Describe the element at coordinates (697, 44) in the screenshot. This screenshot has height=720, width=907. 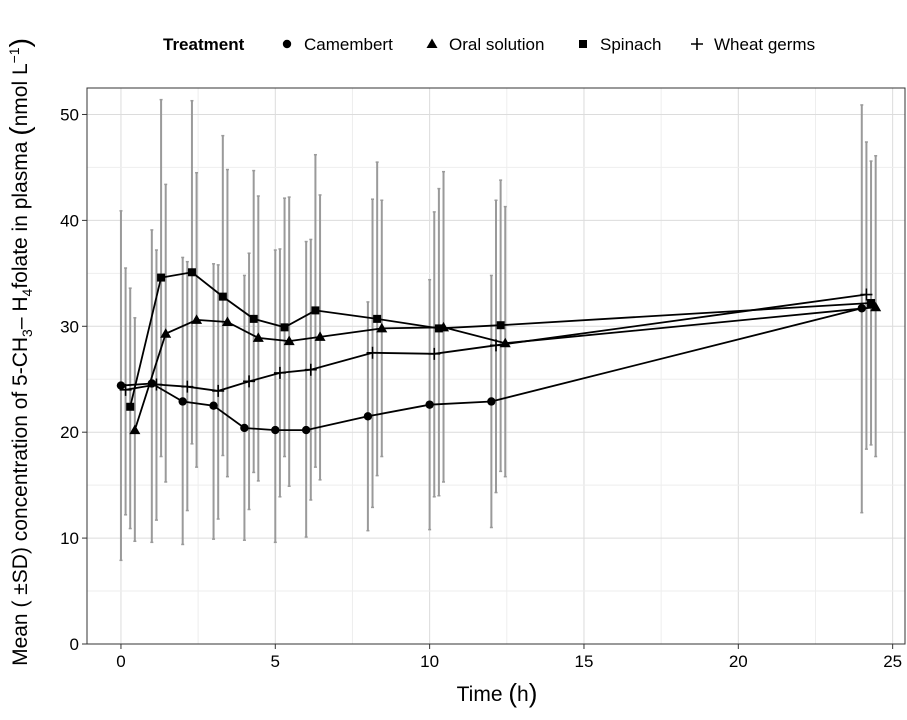
I see `legend-symbol-wheat-germs` at that location.